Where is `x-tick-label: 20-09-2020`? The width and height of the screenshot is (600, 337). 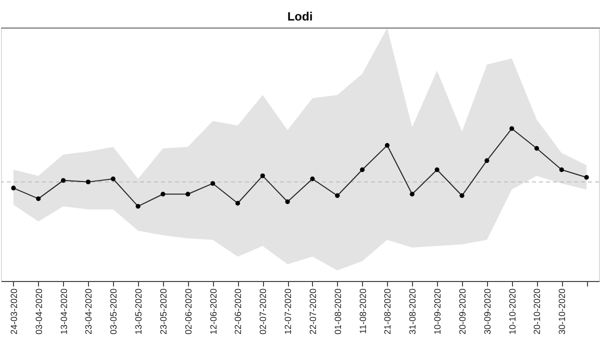
x-tick-label: 20-09-2020 is located at coordinates (462, 311).